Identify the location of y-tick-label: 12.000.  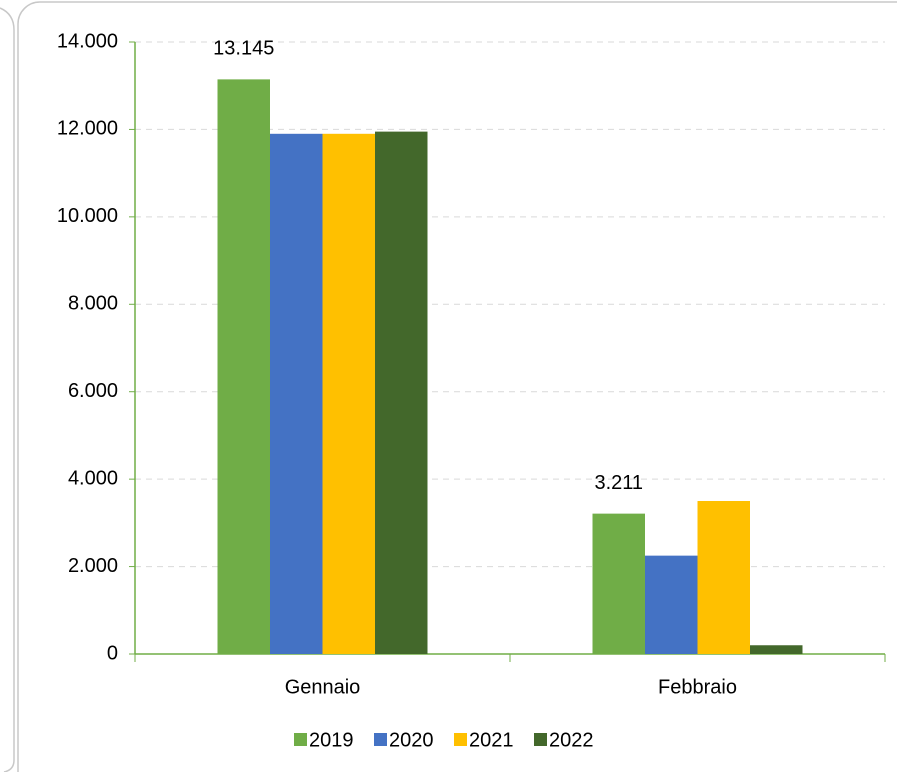
(87, 129).